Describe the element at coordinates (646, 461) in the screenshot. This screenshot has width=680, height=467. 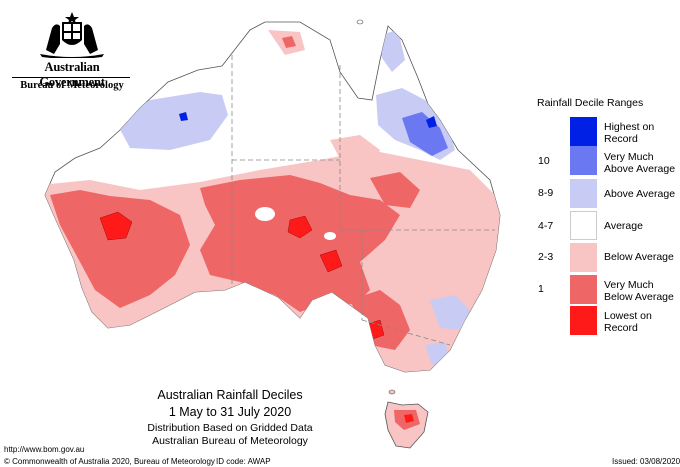
I see `footer-issued: Issued: 03/08/2020` at that location.